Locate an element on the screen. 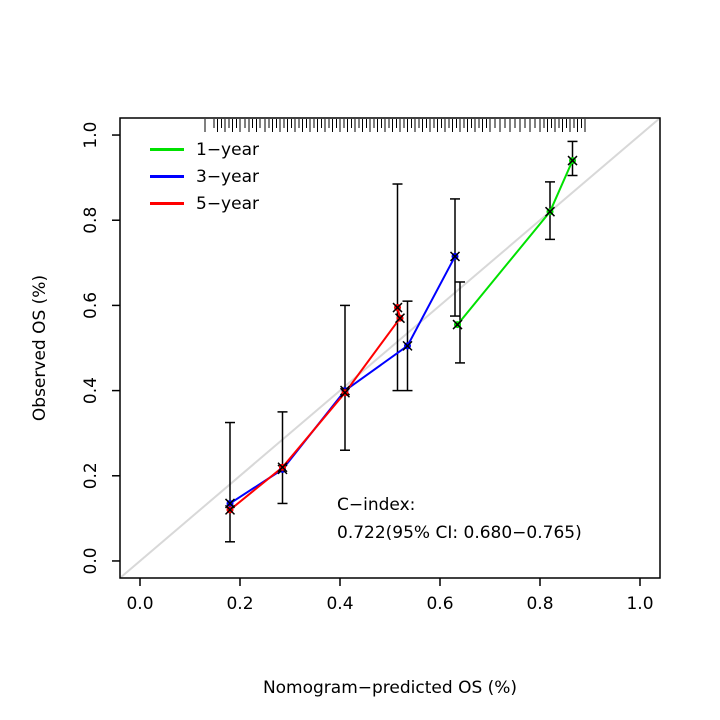 The height and width of the screenshot is (720, 720). x-axis-tick-label: 0.4 is located at coordinates (339, 604).